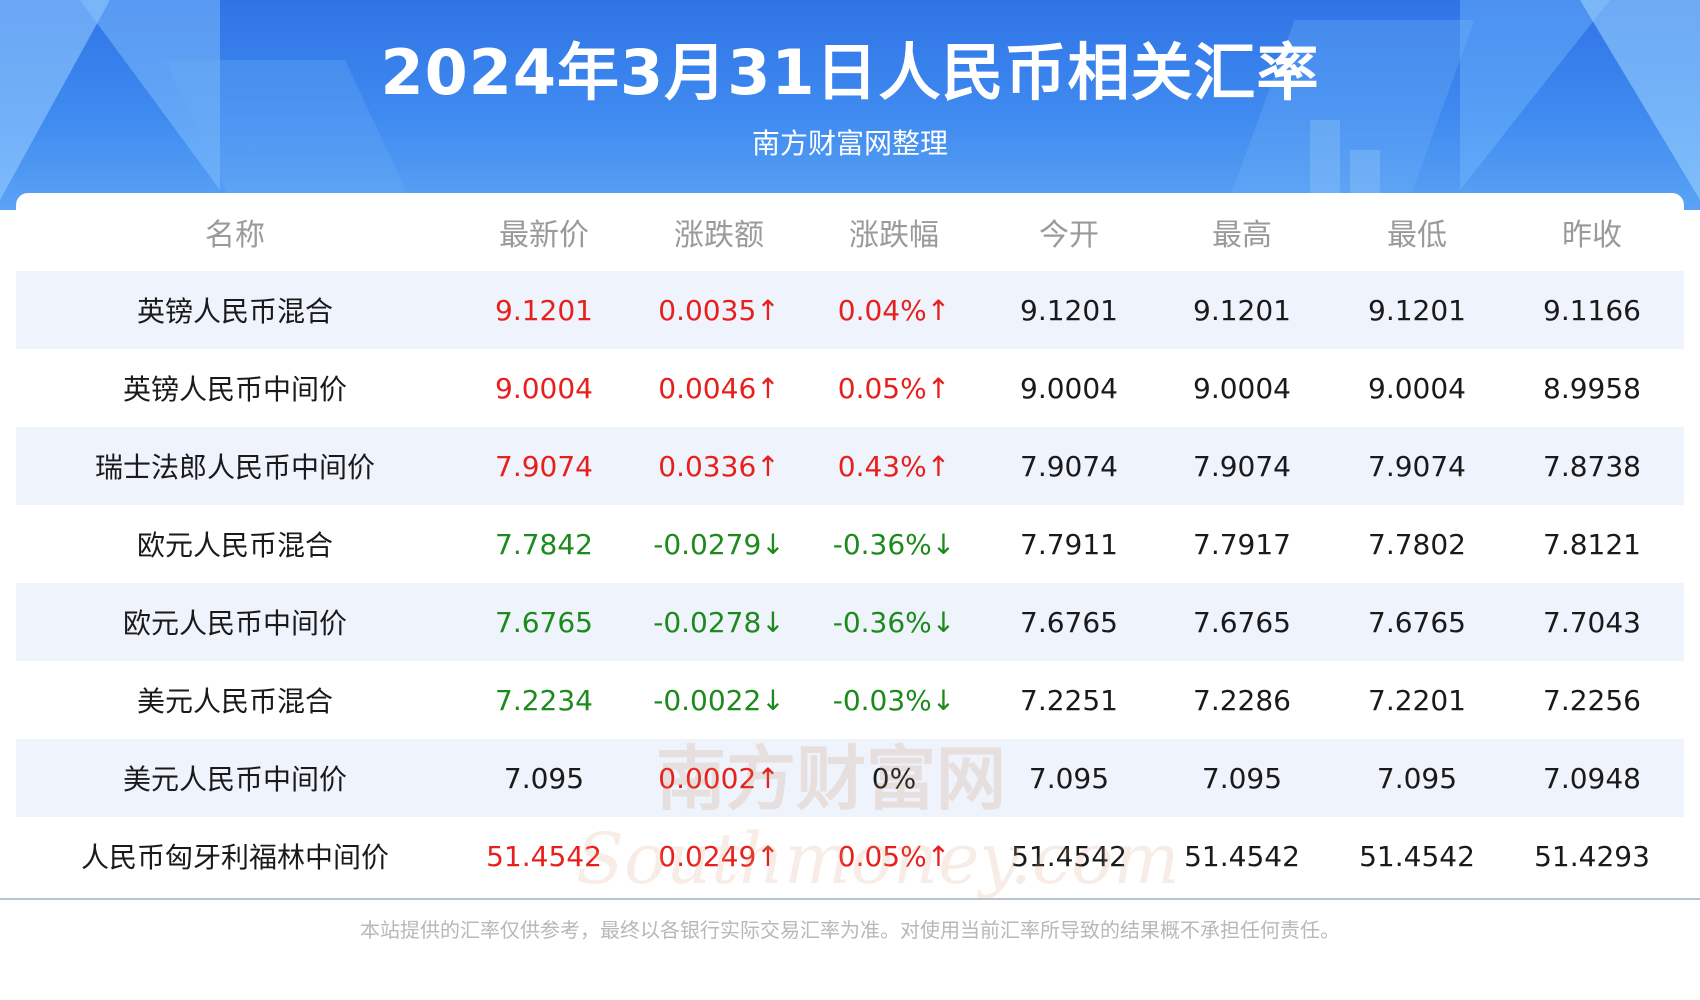  Describe the element at coordinates (719, 622) in the screenshot. I see `cell-change: -0.0278↓` at that location.